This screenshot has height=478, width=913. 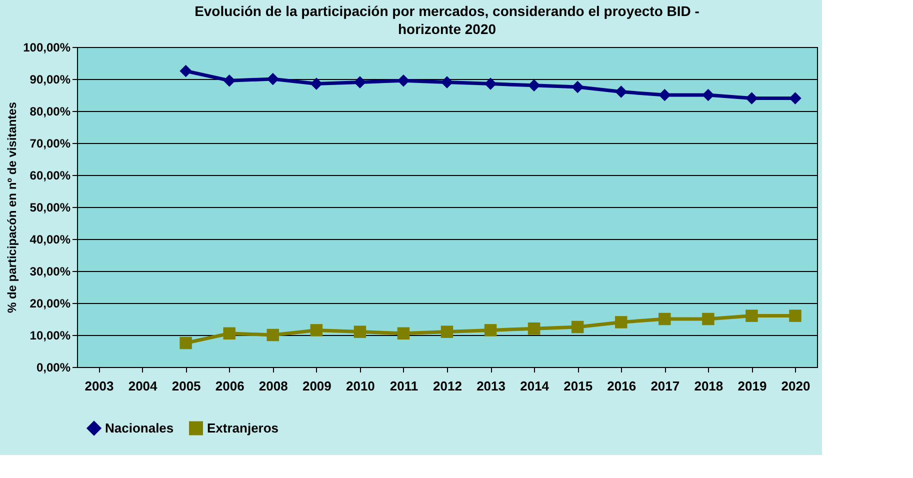 What do you see at coordinates (795, 386) in the screenshot?
I see `x-tick-label: 2020` at bounding box center [795, 386].